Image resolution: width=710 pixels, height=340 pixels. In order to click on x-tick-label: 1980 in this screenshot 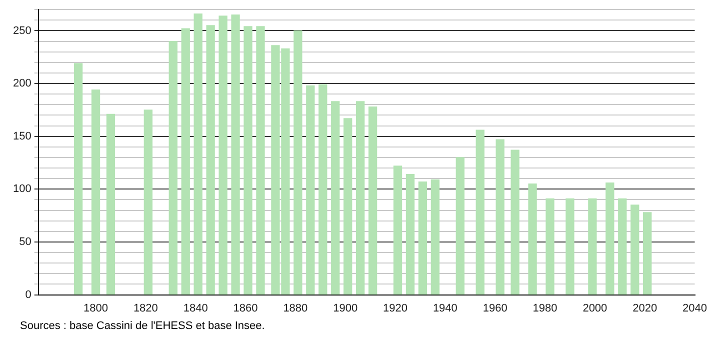, I will do `click(545, 308)`.